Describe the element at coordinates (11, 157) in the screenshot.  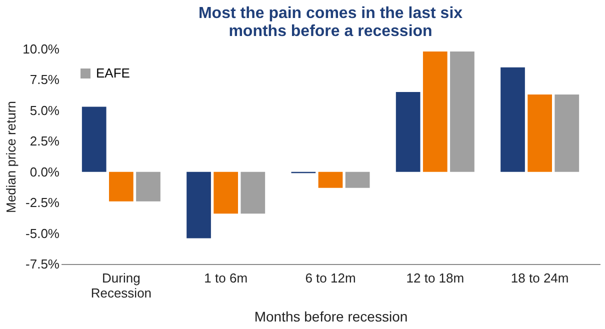
I see `y-axis-title: Median price return` at that location.